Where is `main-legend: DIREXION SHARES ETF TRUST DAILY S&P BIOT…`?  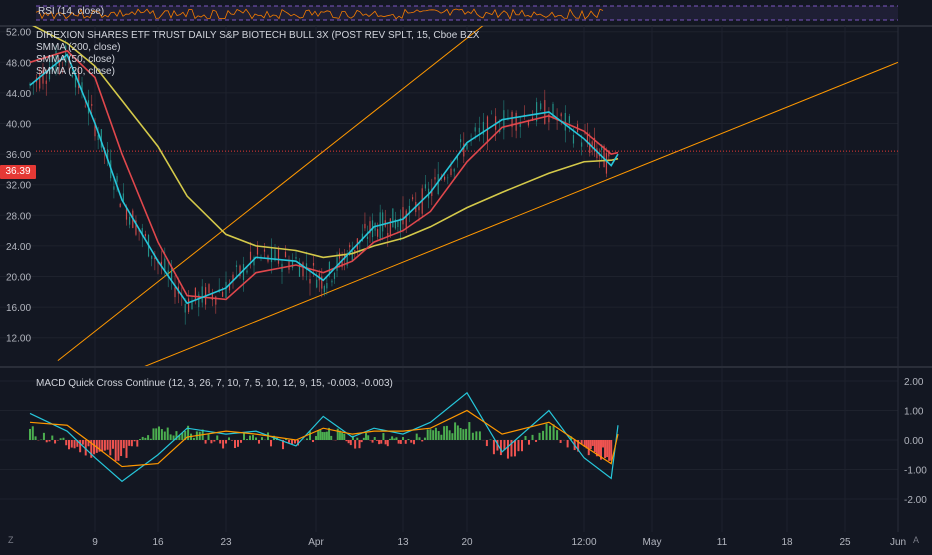
main-legend: DIREXION SHARES ETF TRUST DAILY S&P BIOT… is located at coordinates (257, 54).